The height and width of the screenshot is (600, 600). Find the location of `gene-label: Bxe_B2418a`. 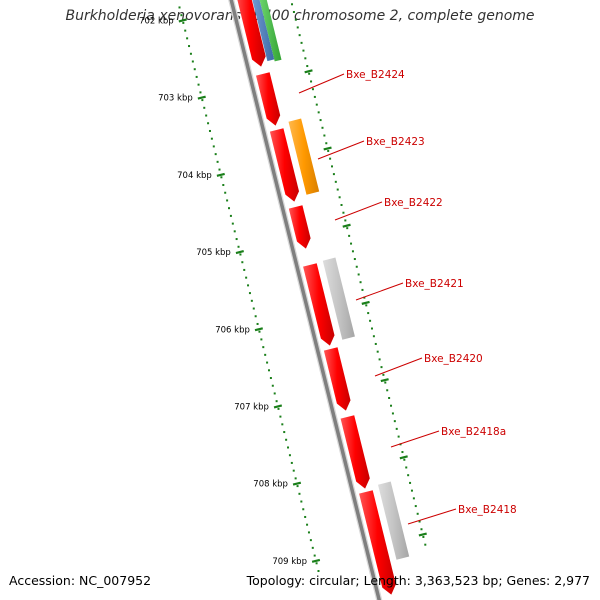

gene-label: Bxe_B2418a is located at coordinates (473, 432).